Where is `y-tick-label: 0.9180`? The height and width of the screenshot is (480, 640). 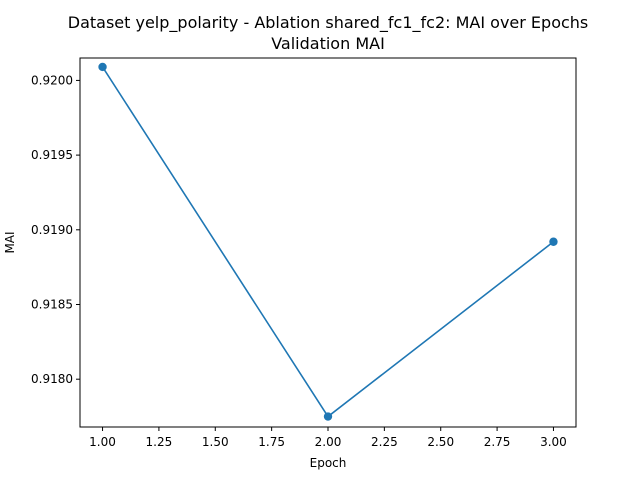 y-tick-label: 0.9180 is located at coordinates (52, 379).